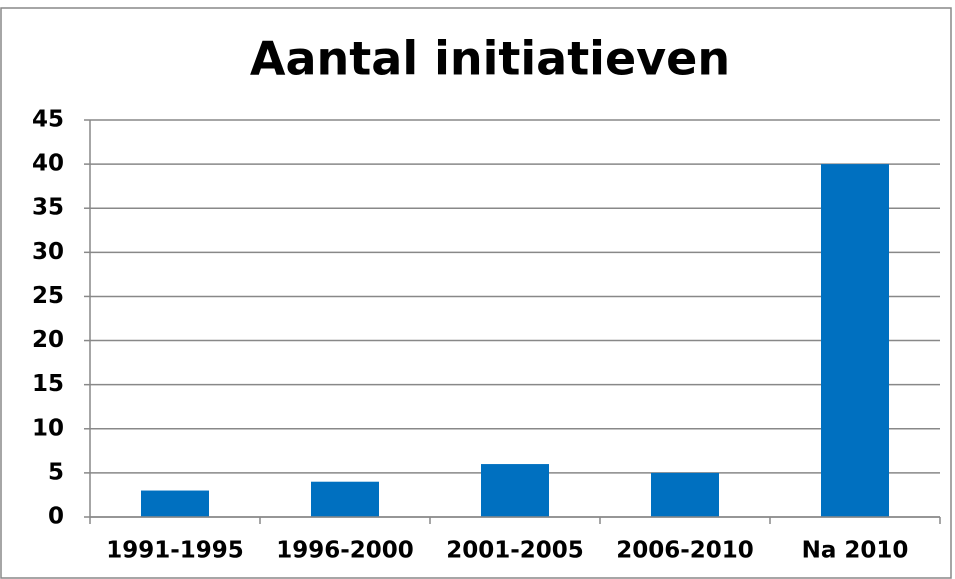  What do you see at coordinates (56, 472) in the screenshot?
I see `y-tick-label: 5` at bounding box center [56, 472].